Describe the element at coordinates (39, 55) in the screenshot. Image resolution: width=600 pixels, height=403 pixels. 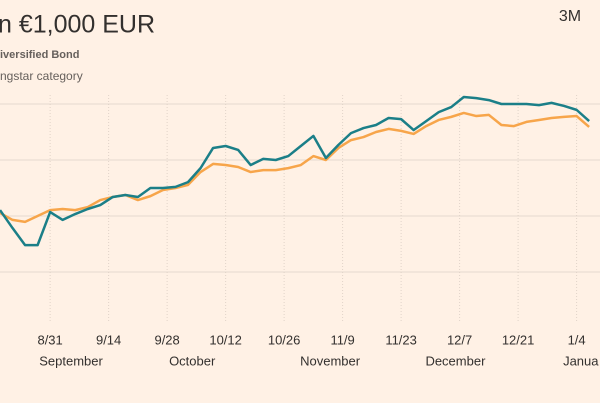
I see `legend-label: iversified Bond` at that location.